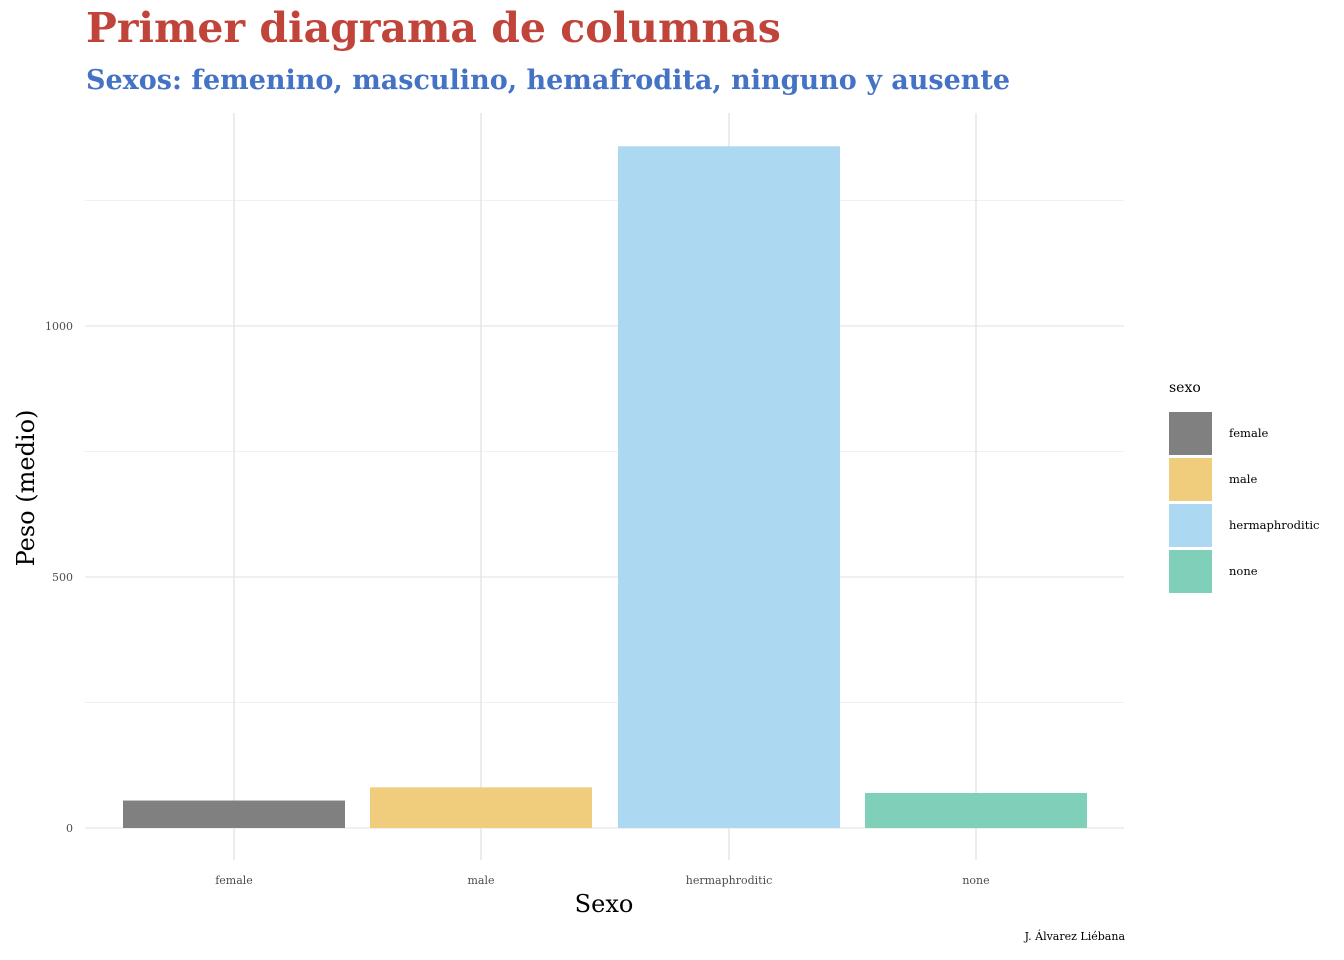 The width and height of the screenshot is (1344, 960). I want to click on legend-label: hermaphroditic, so click(1274, 525).